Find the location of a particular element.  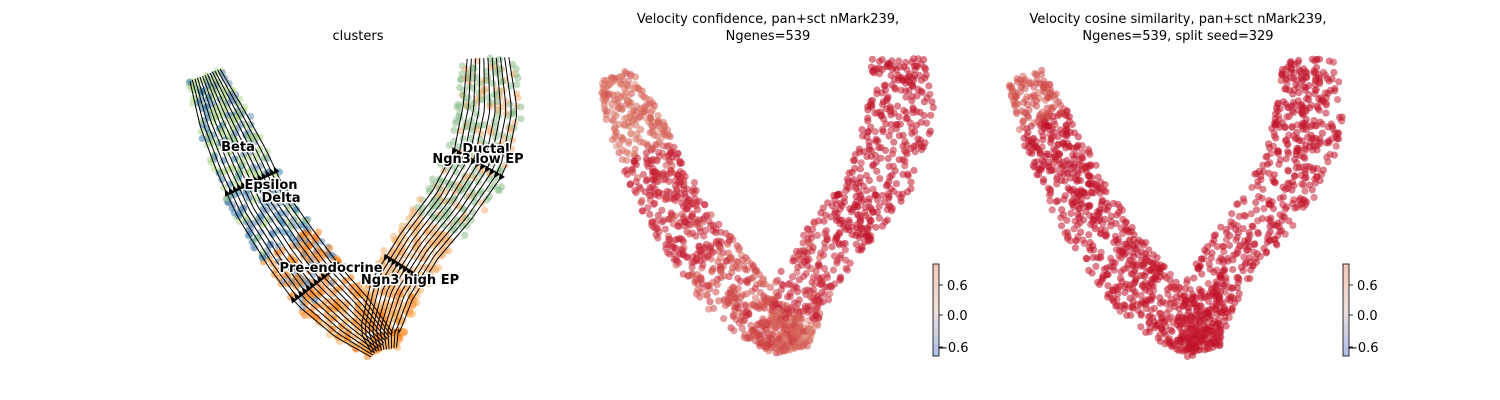

colorbar-tick-label: 0.6 is located at coordinates (957, 286).